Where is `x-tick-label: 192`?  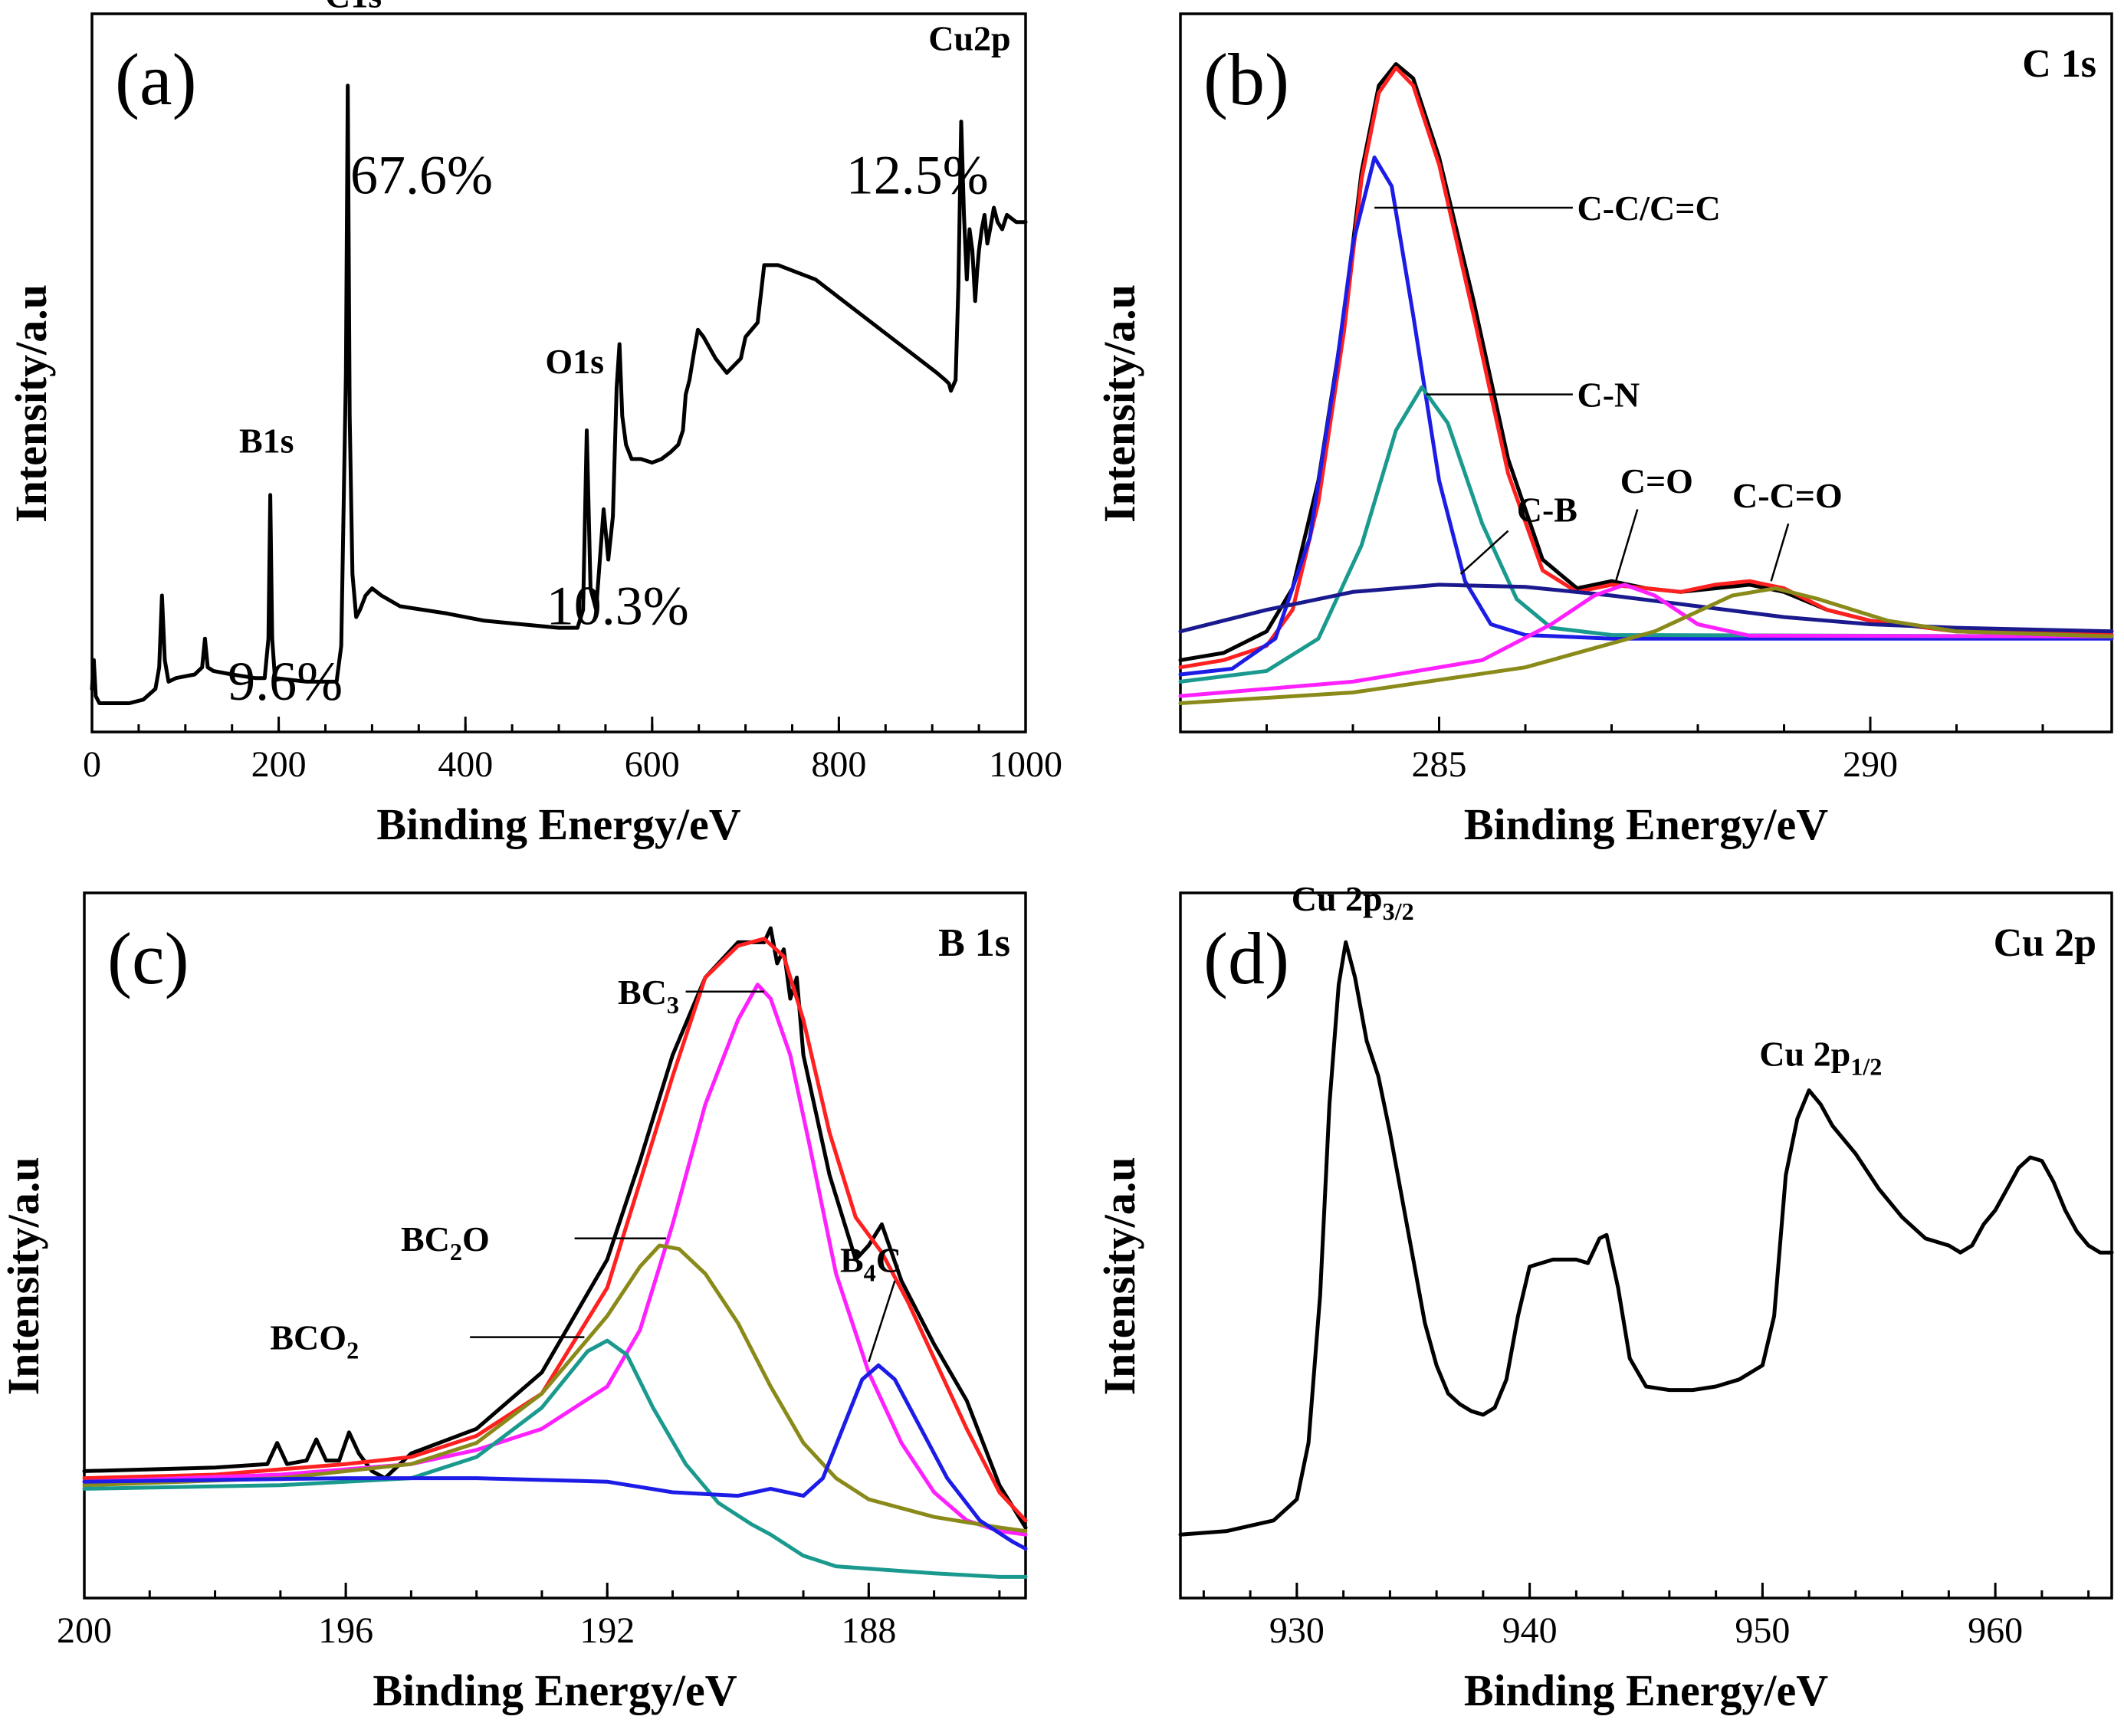 x-tick-label: 192 is located at coordinates (607, 1630).